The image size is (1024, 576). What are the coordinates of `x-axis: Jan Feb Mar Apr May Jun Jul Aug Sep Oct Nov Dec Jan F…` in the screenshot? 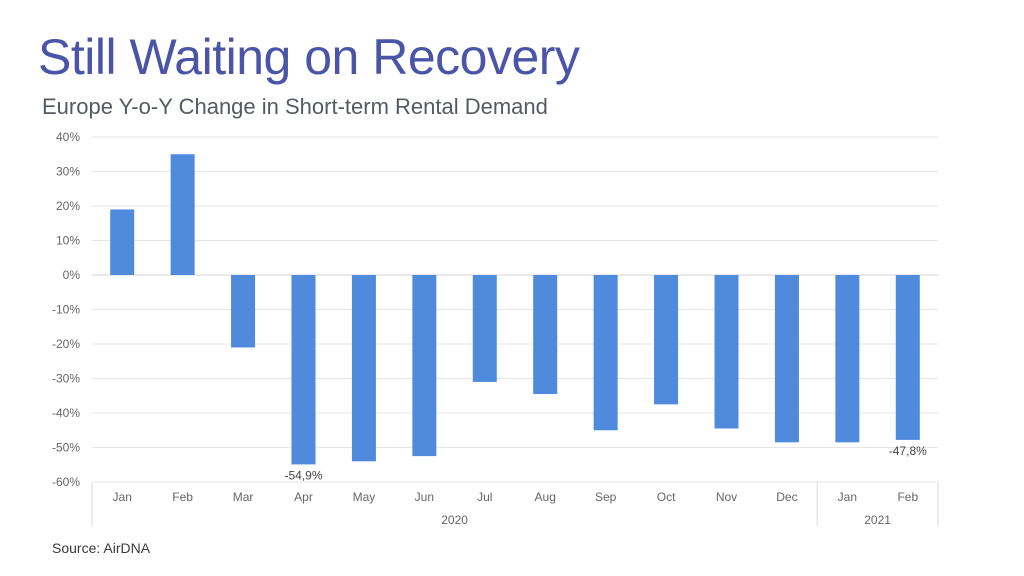 It's located at (515, 504).